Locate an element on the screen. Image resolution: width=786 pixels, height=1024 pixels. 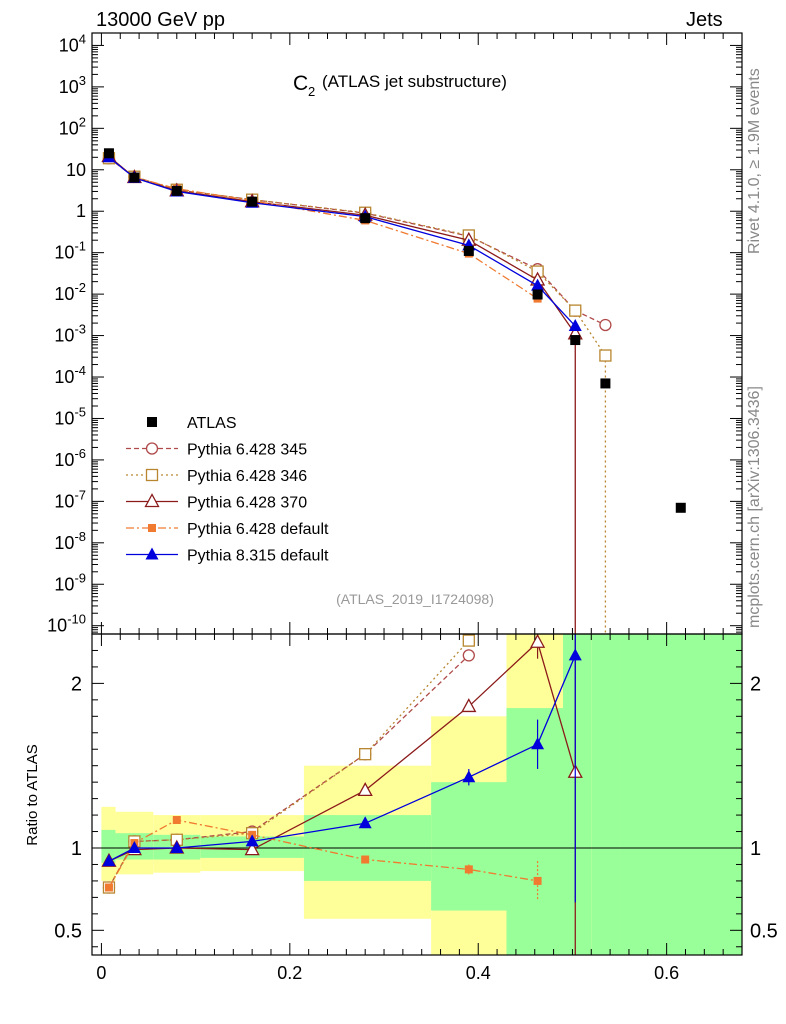
y-tick-label-top: 1 is located at coordinates (81, 211).